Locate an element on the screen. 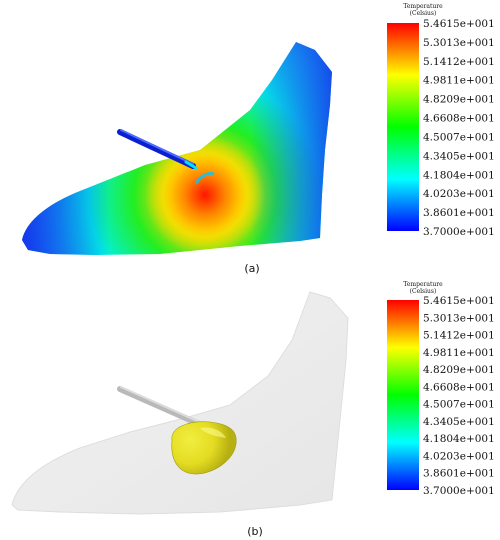  colorbar-tick-label-b: 5.4615e+001 is located at coordinates (459, 301).